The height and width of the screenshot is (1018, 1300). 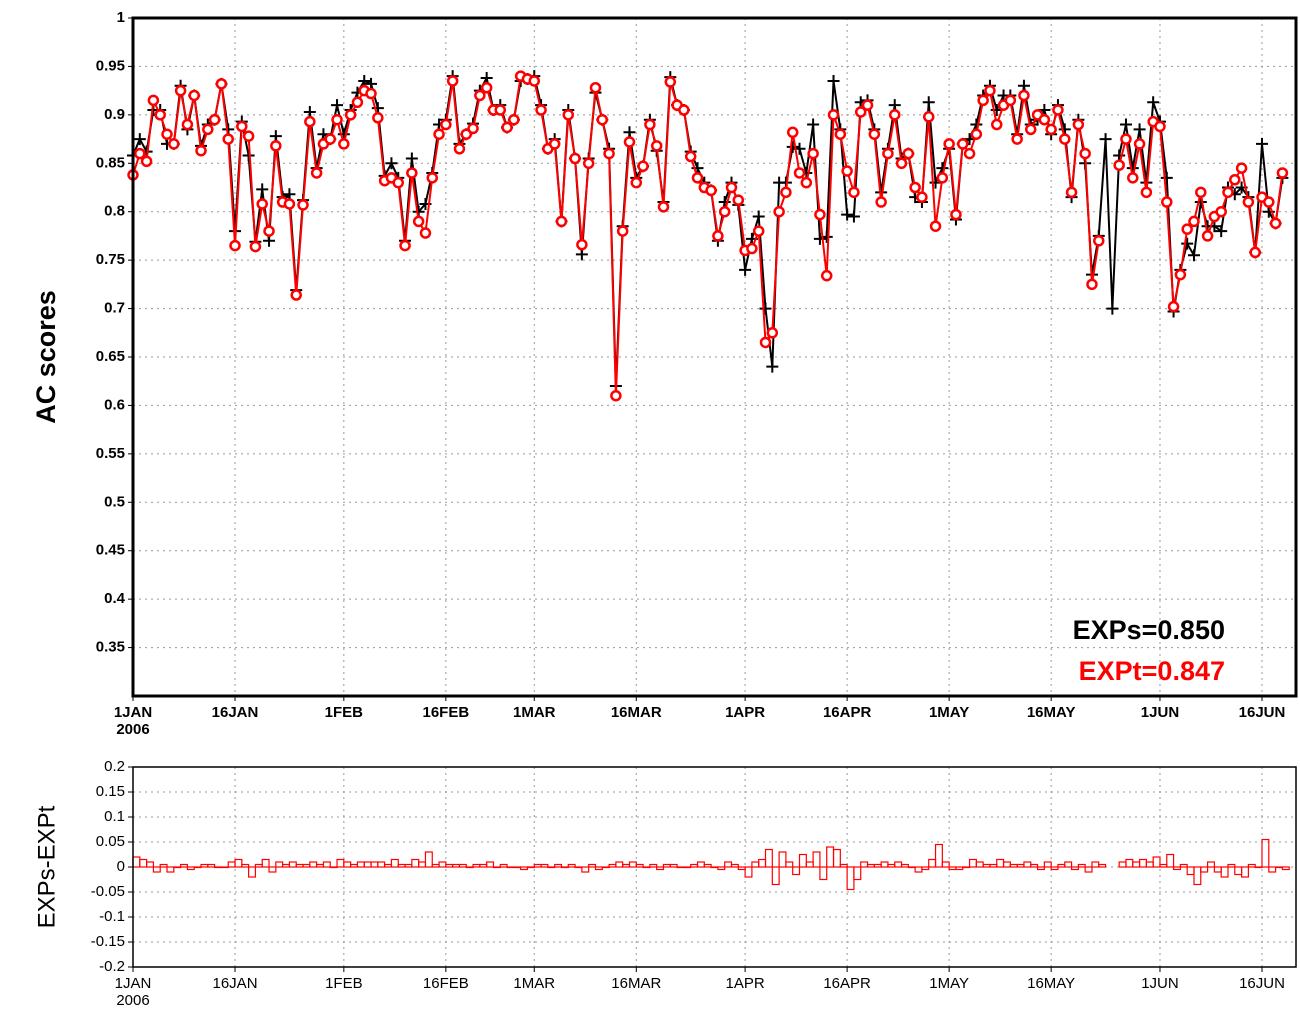 What do you see at coordinates (110, 453) in the screenshot?
I see `y-tick-label: 0.55` at bounding box center [110, 453].